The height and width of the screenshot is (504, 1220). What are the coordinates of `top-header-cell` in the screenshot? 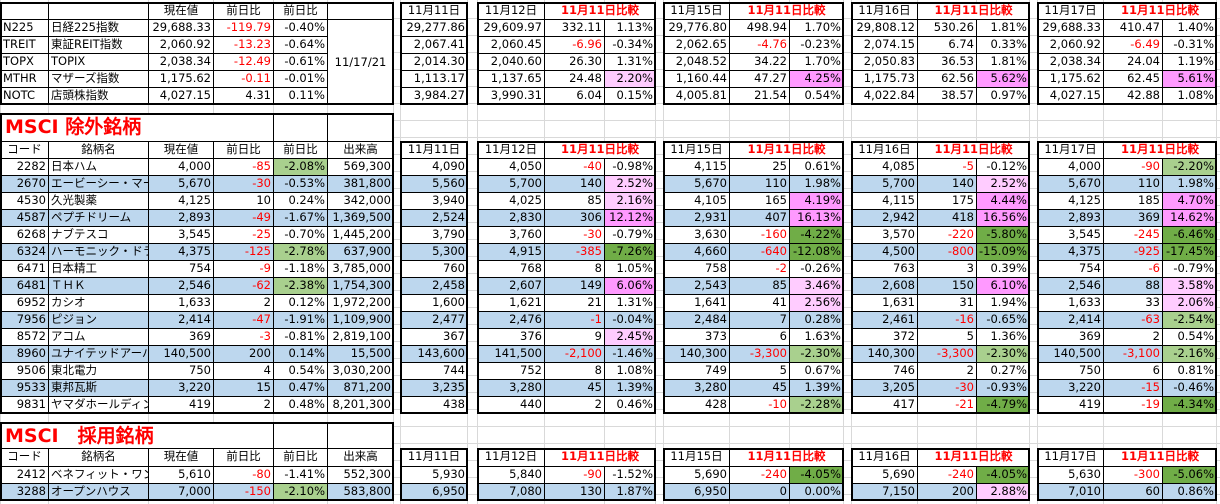 It's located at (360, 11).